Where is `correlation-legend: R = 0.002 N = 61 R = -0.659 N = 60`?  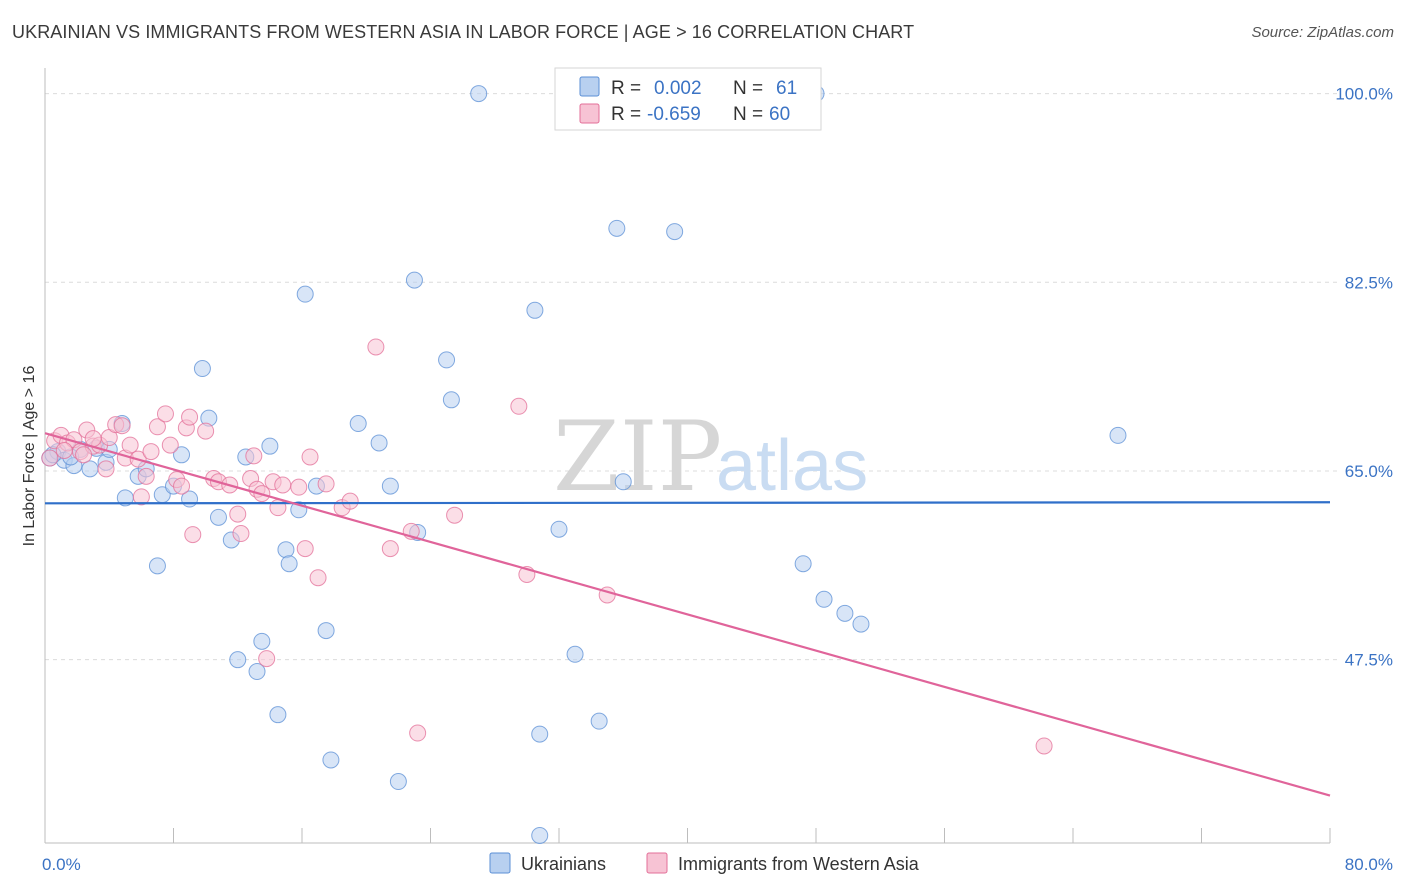
correlation-legend: R = 0.002 N = 61 R = -0.659 N = 60 is located at coordinates (688, 99).